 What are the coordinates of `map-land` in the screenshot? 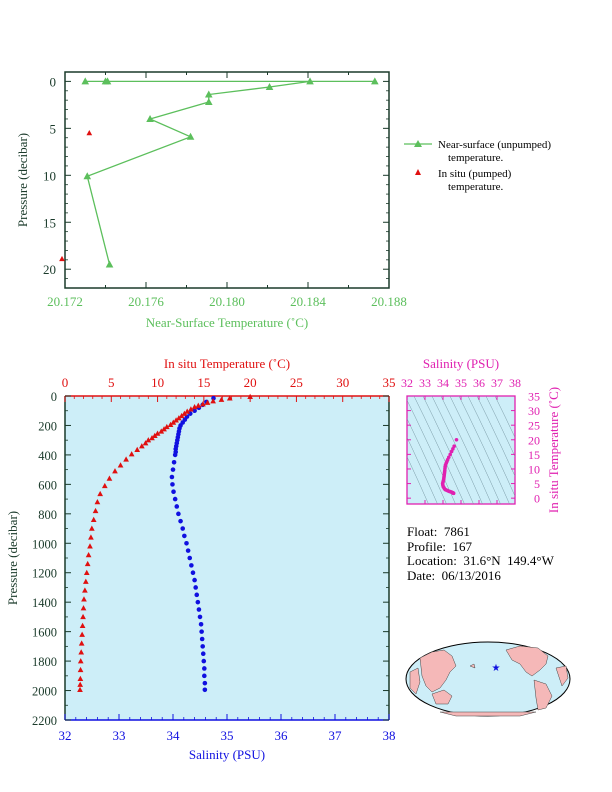 It's located at (489, 681).